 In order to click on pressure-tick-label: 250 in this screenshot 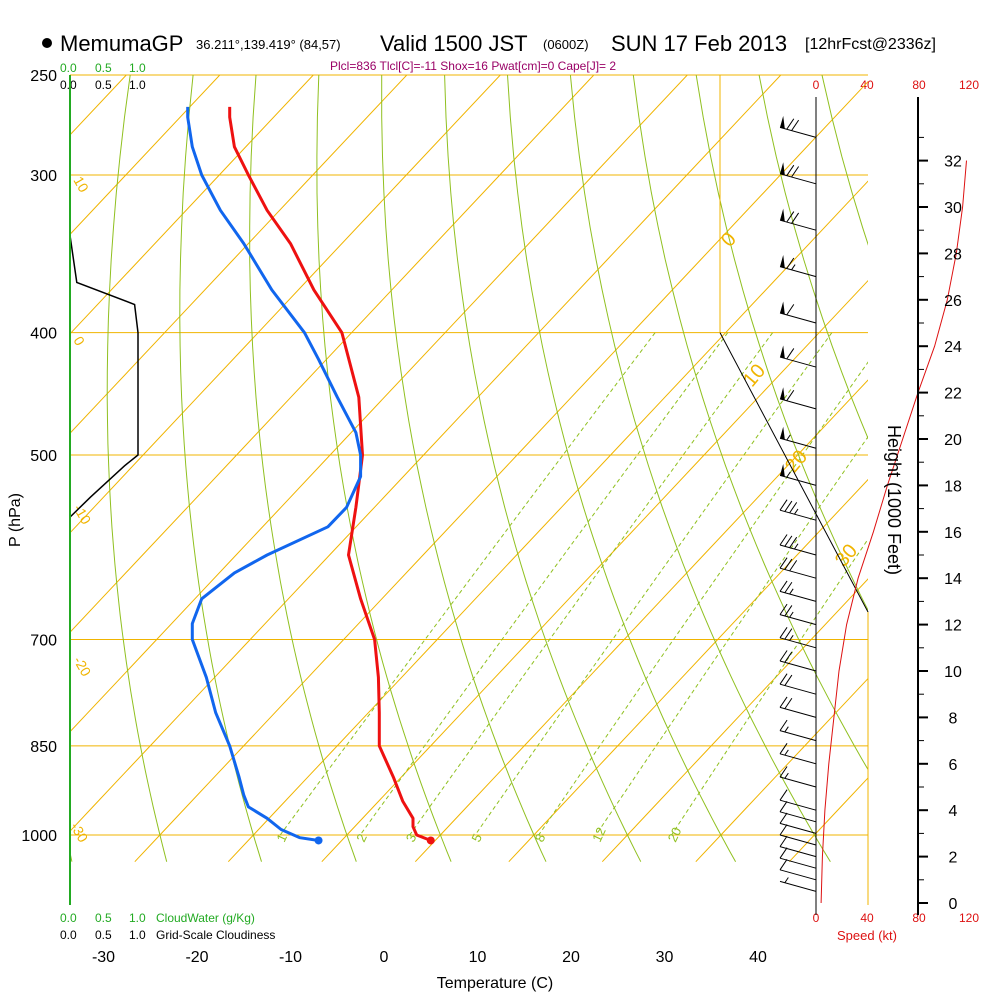, I will do `click(43, 76)`.